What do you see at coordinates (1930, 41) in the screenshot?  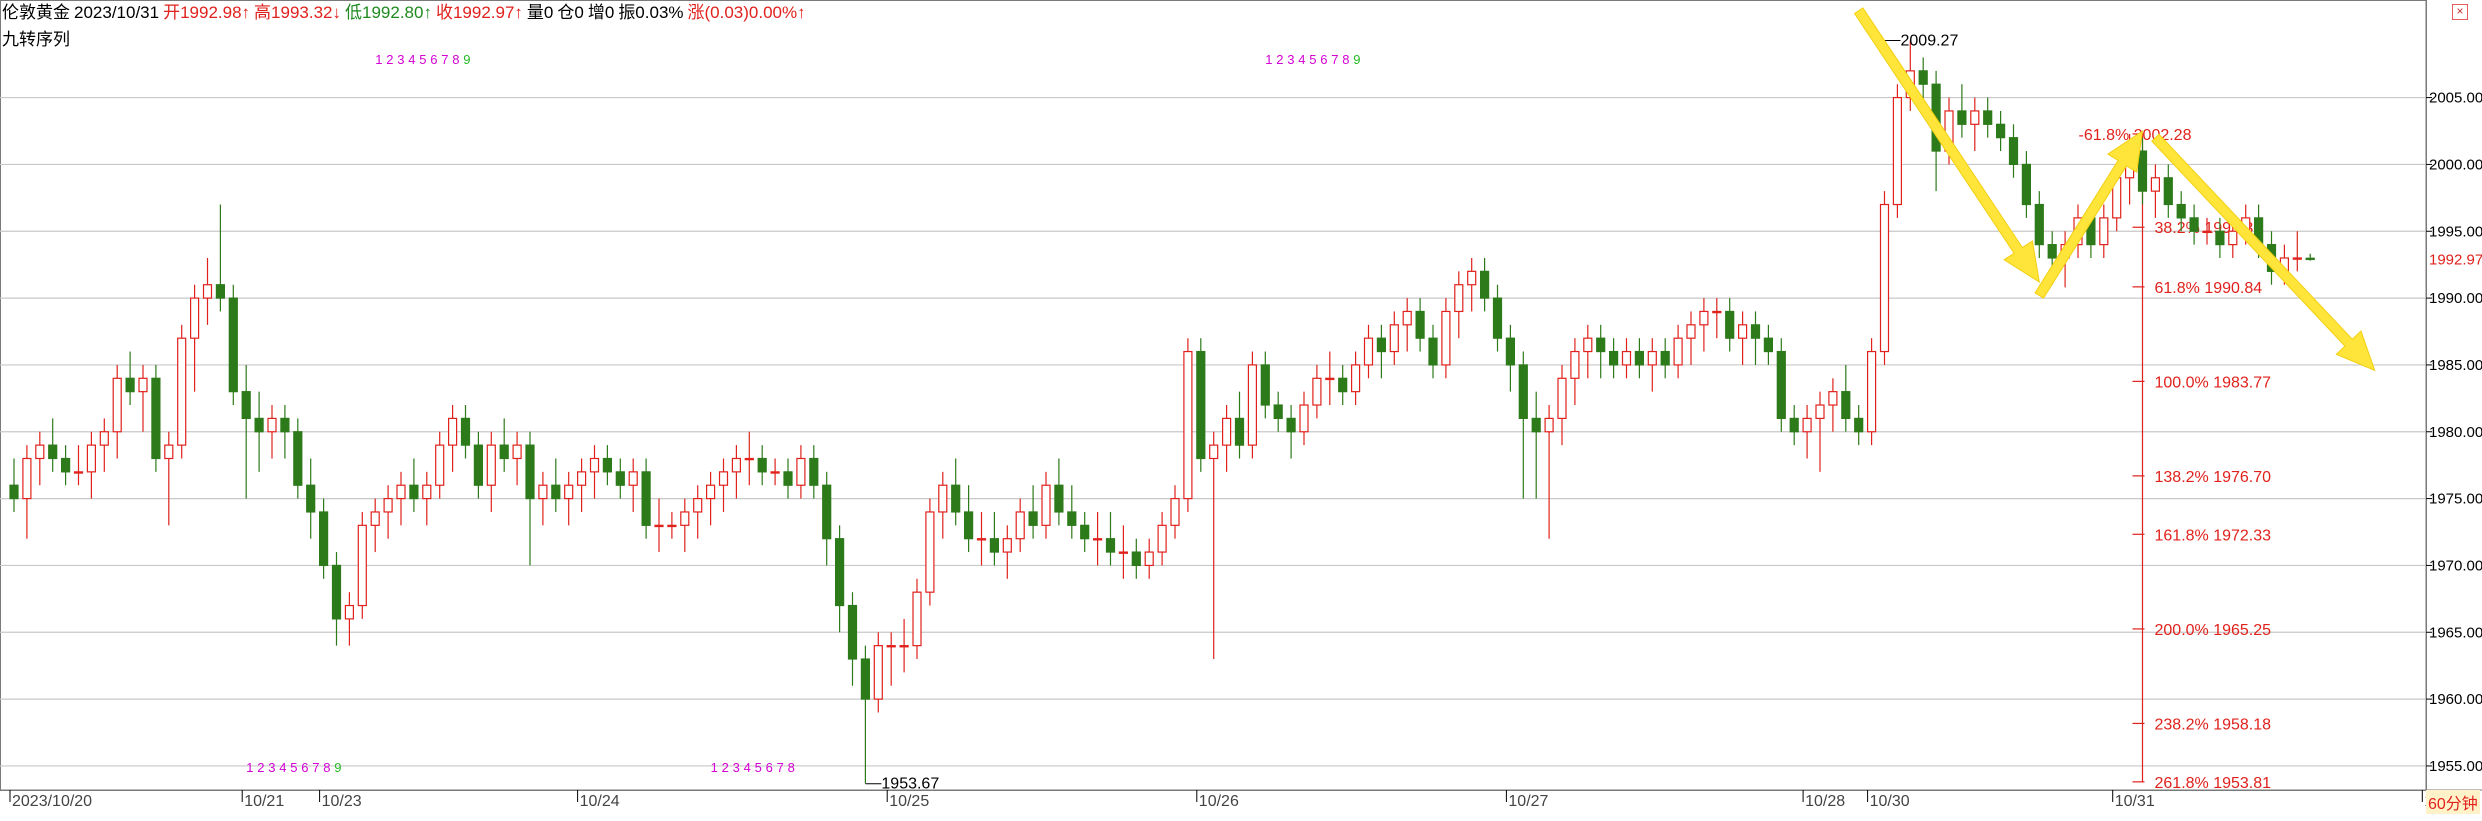 I see `price-annotation-label: 2009.27` at bounding box center [1930, 41].